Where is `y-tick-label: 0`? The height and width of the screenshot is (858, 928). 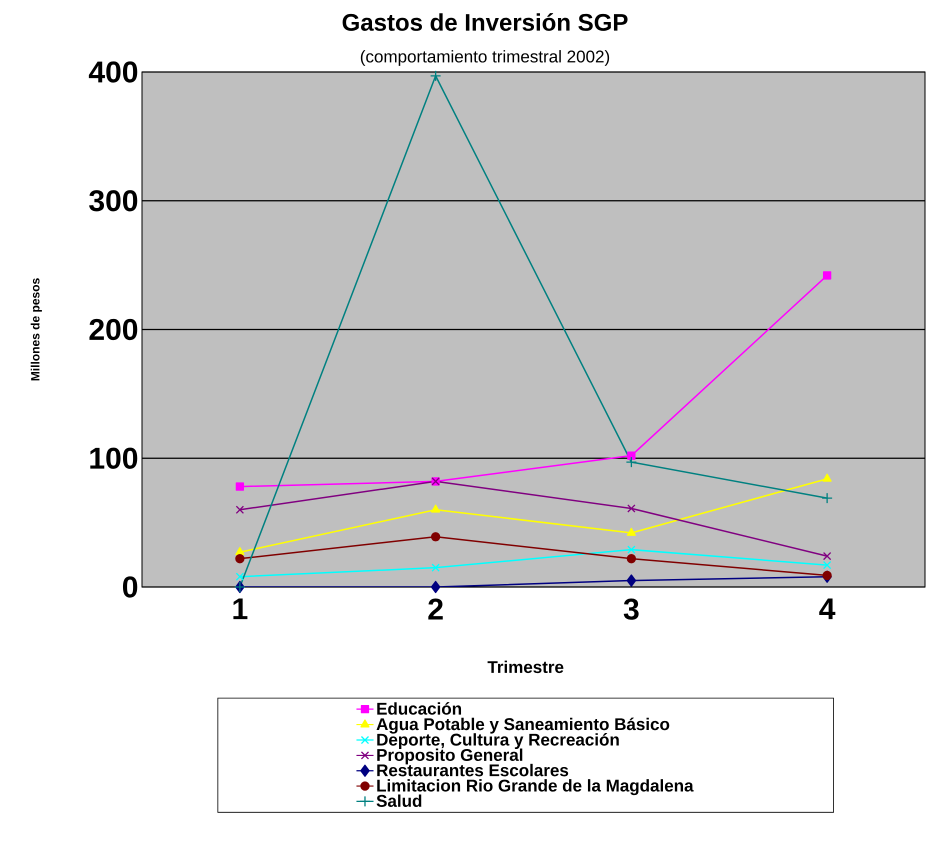
y-tick-label: 0 is located at coordinates (130, 587).